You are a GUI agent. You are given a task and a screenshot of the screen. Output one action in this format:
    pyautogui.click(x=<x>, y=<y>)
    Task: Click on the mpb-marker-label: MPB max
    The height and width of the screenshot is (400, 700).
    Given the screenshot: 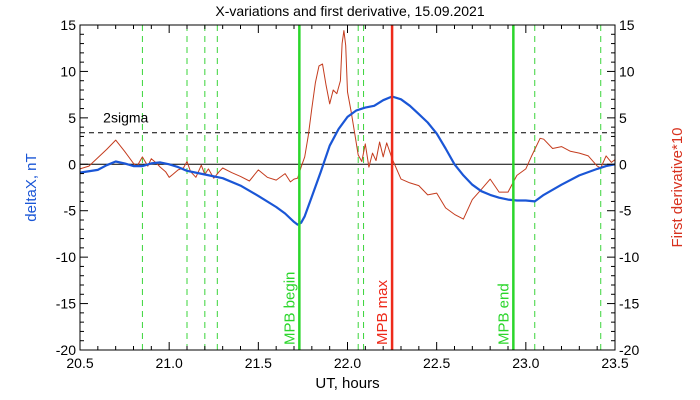 What is the action you would take?
    pyautogui.click(x=382, y=312)
    